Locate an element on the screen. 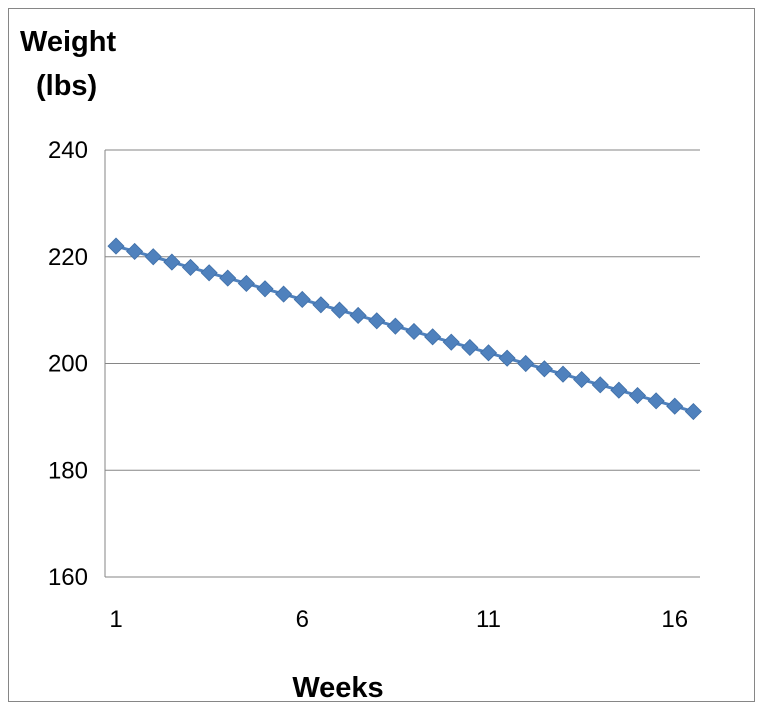 This screenshot has width=759, height=706. y-tick-label: 200 is located at coordinates (68, 364).